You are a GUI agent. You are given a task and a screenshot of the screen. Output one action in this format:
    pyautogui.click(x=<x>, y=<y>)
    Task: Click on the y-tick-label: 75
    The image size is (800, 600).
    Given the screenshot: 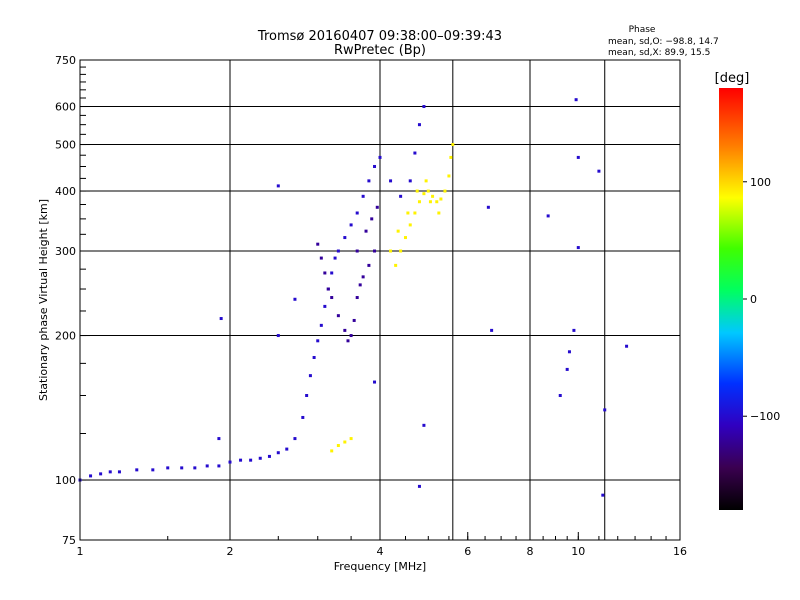 What is the action you would take?
    pyautogui.click(x=69, y=540)
    